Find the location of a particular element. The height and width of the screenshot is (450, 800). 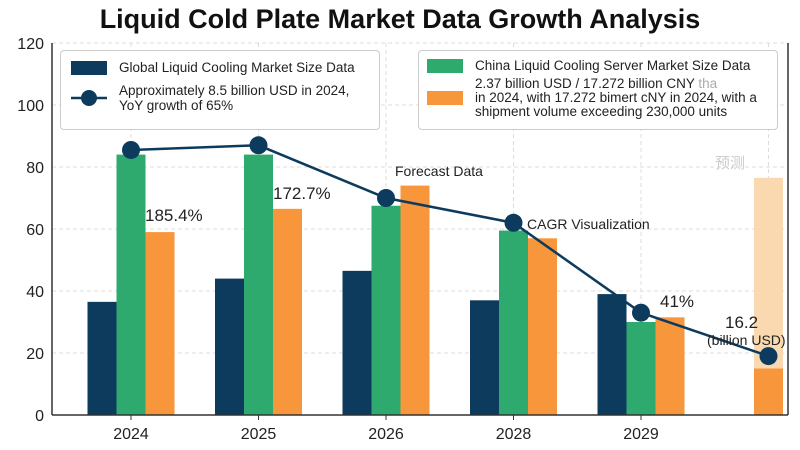

y-tick-label: 20 is located at coordinates (35, 354).